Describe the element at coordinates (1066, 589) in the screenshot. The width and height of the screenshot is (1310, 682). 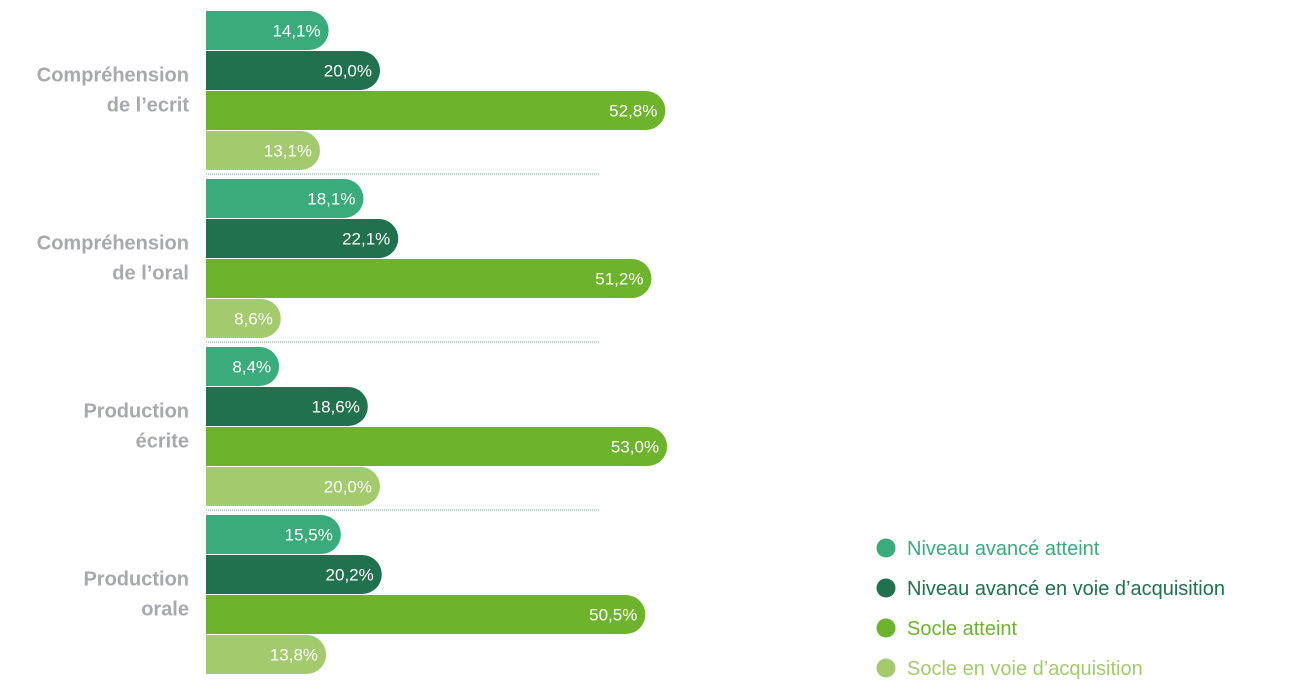
I see `legend-label-niveau-avance-en-voie-d-acquisition: Niveau avancé en voie d’acquisition` at that location.